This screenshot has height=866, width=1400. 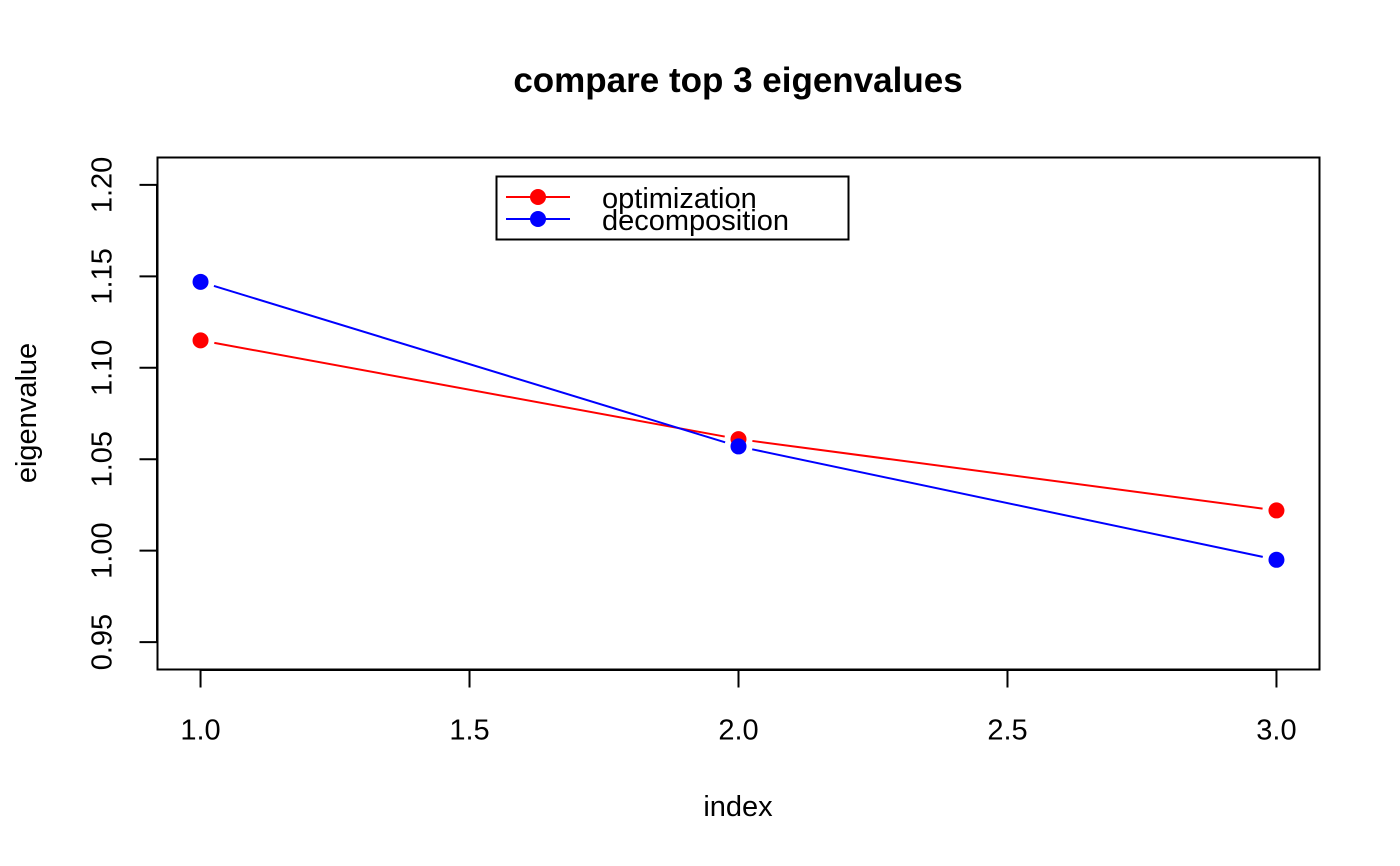 What do you see at coordinates (27, 413) in the screenshot?
I see `y-axis-label: eigenvalue` at bounding box center [27, 413].